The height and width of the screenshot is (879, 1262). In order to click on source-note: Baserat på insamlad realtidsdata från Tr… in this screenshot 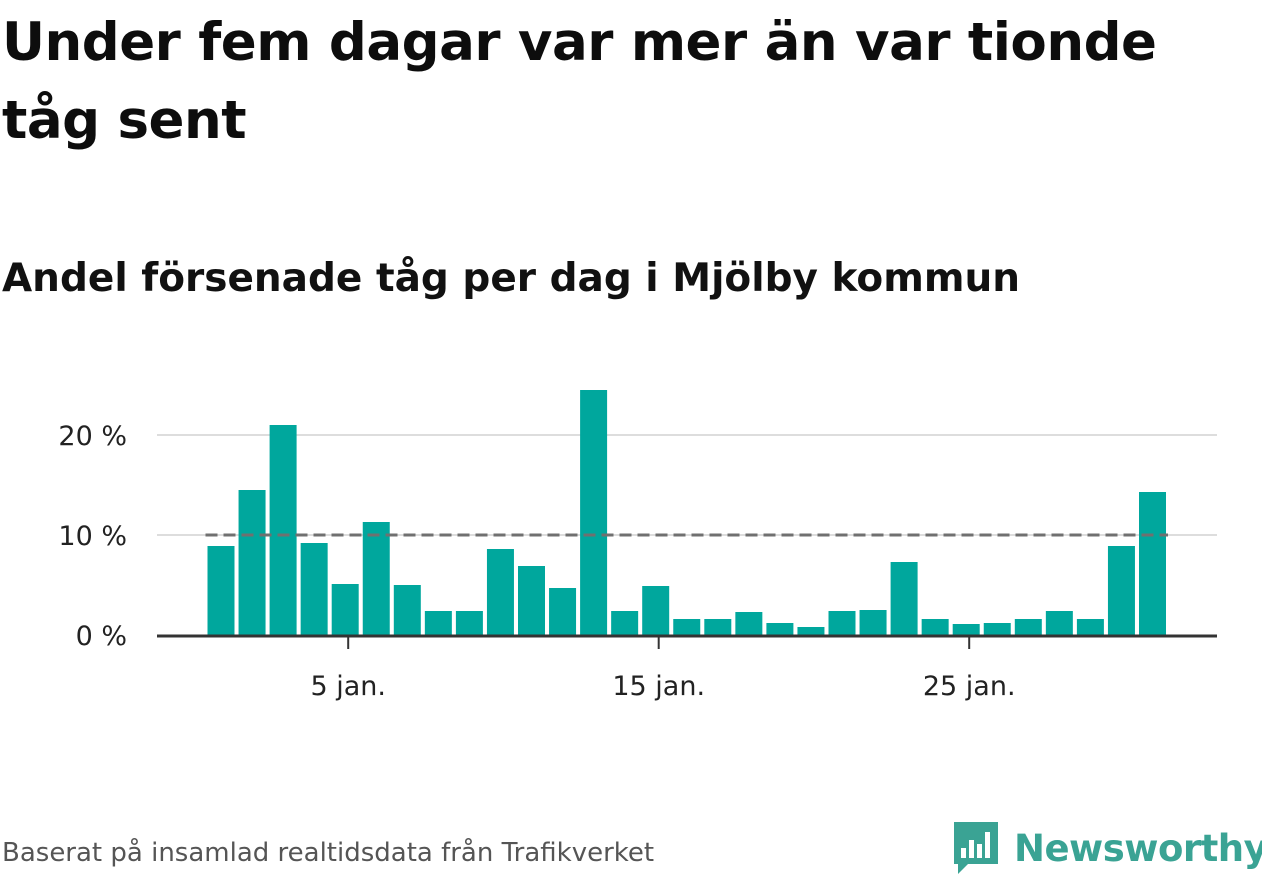, I will do `click(328, 853)`.